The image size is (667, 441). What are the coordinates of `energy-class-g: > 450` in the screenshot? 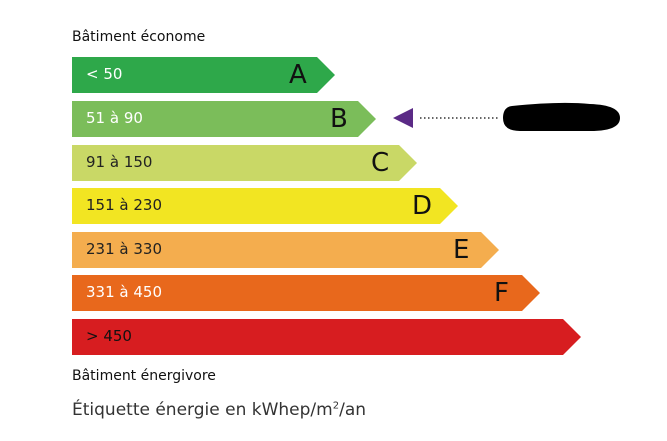 It's located at (326, 337).